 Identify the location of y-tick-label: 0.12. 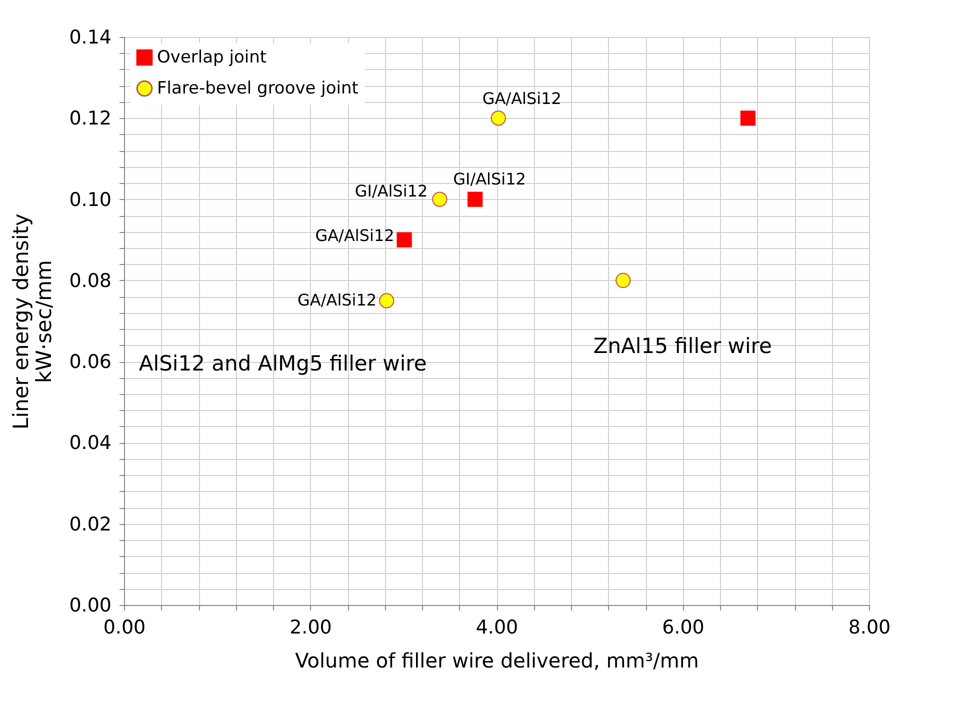
(90, 119).